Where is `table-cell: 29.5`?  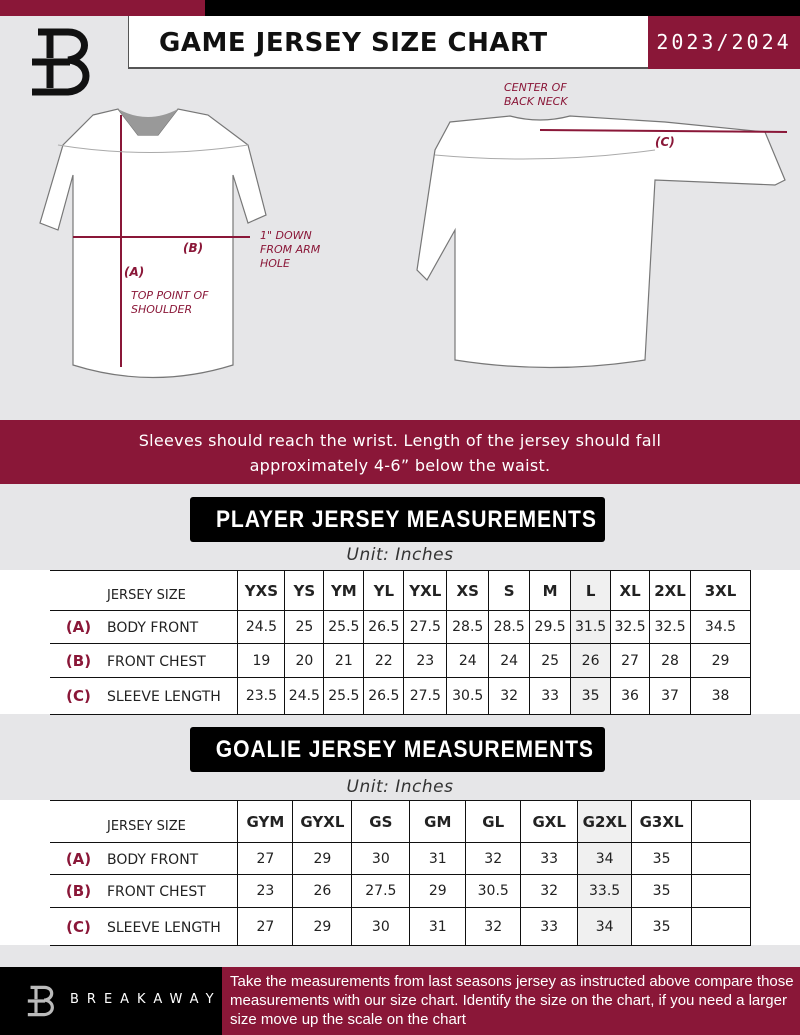 table-cell: 29.5 is located at coordinates (550, 627).